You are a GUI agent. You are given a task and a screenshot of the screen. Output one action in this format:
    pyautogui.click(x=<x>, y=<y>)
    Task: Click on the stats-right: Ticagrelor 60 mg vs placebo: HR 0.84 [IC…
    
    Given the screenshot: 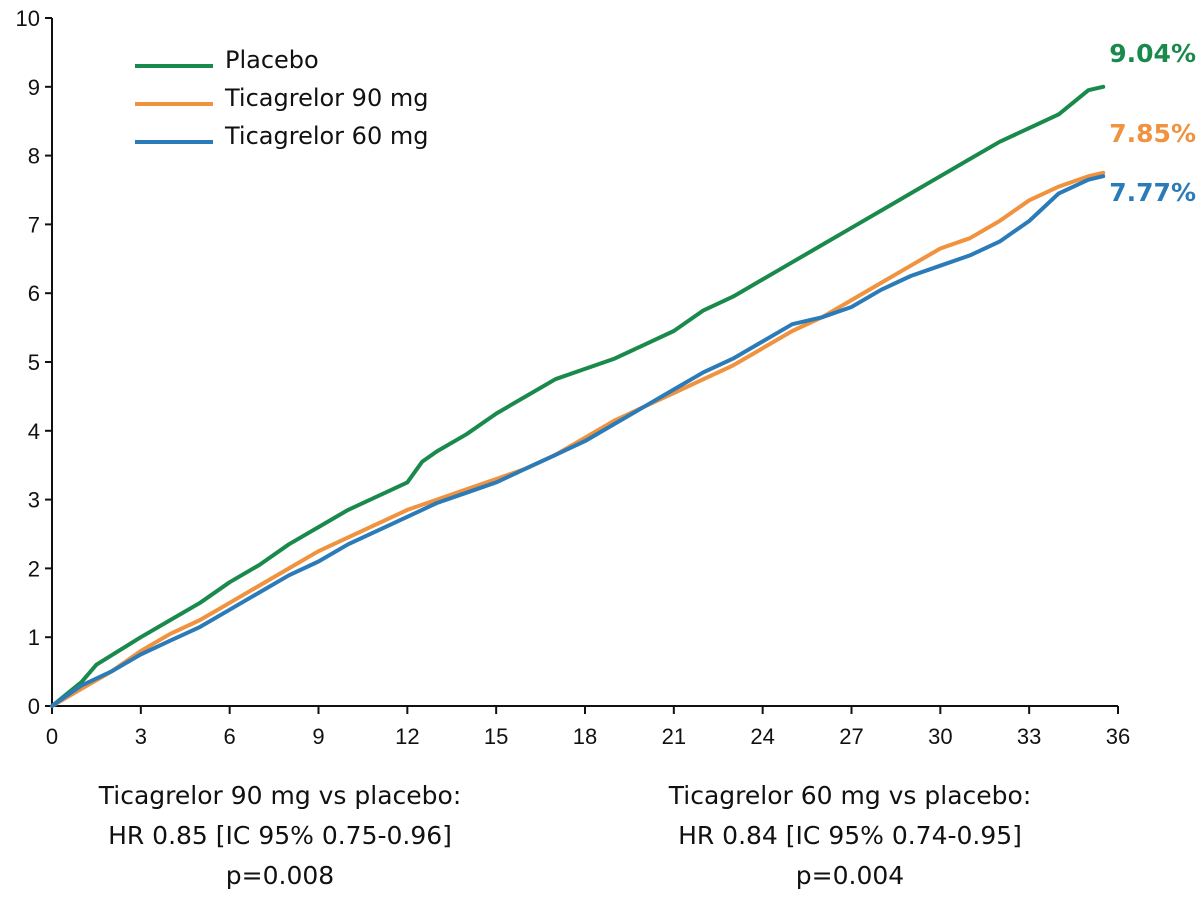 What is the action you would take?
    pyautogui.click(x=850, y=836)
    